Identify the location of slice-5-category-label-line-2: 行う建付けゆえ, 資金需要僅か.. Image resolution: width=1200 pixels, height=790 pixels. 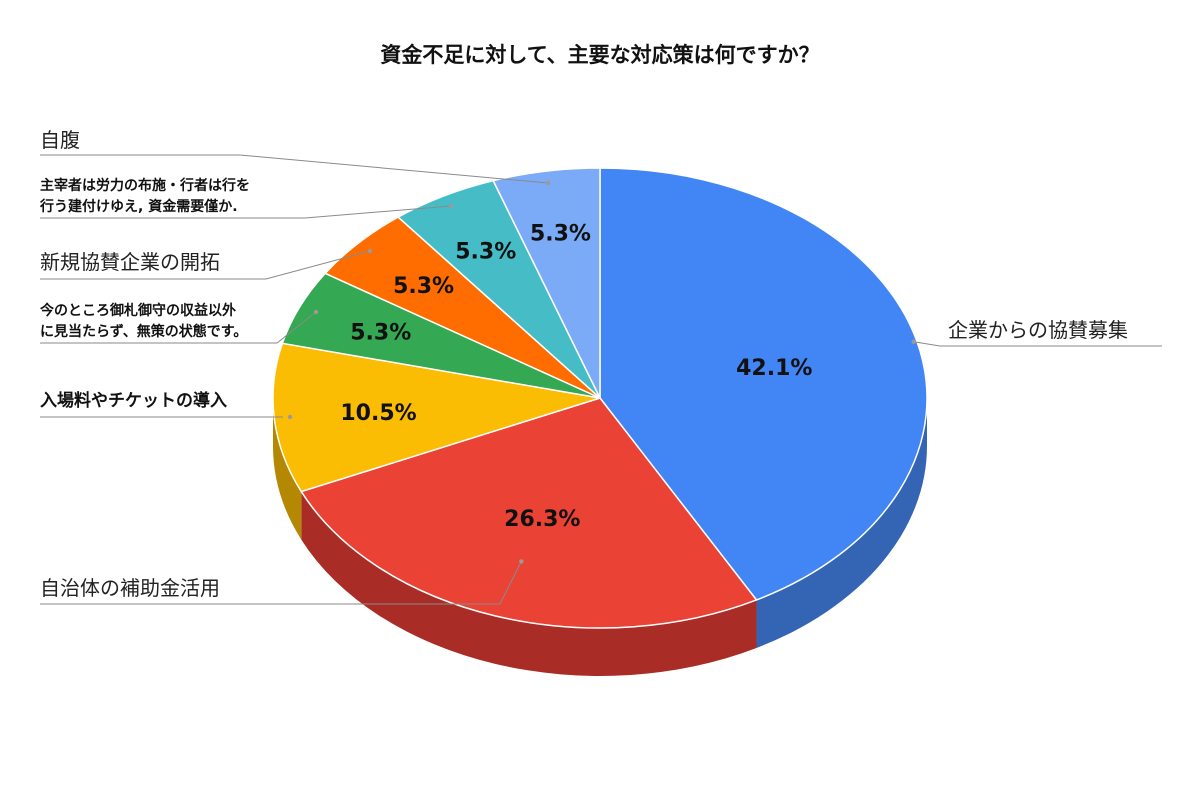
(138, 206).